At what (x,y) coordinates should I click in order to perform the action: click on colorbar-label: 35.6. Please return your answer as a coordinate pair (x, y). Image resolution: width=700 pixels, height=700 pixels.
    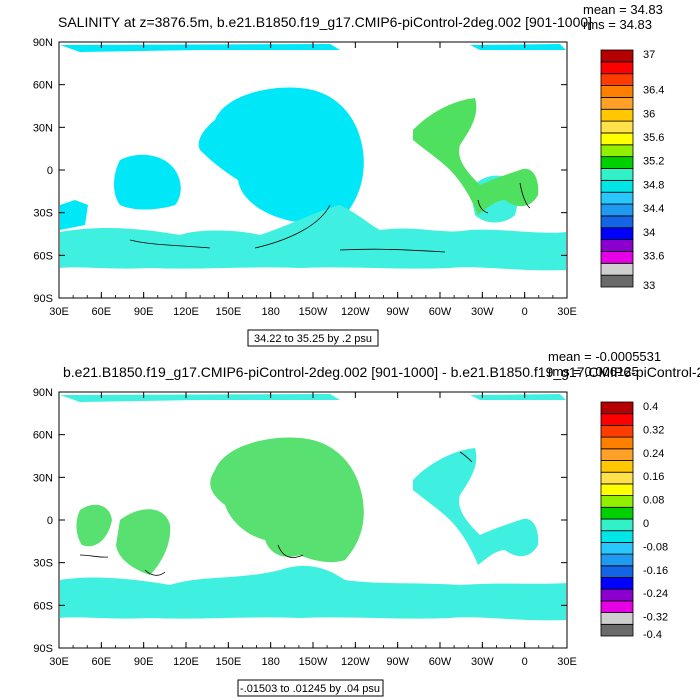
    Looking at the image, I should click on (653, 138).